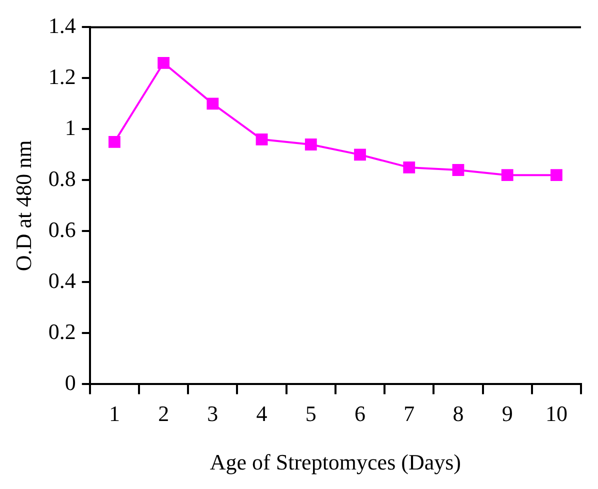 The width and height of the screenshot is (598, 489). What do you see at coordinates (360, 413) in the screenshot?
I see `x-tick-label: 6` at bounding box center [360, 413].